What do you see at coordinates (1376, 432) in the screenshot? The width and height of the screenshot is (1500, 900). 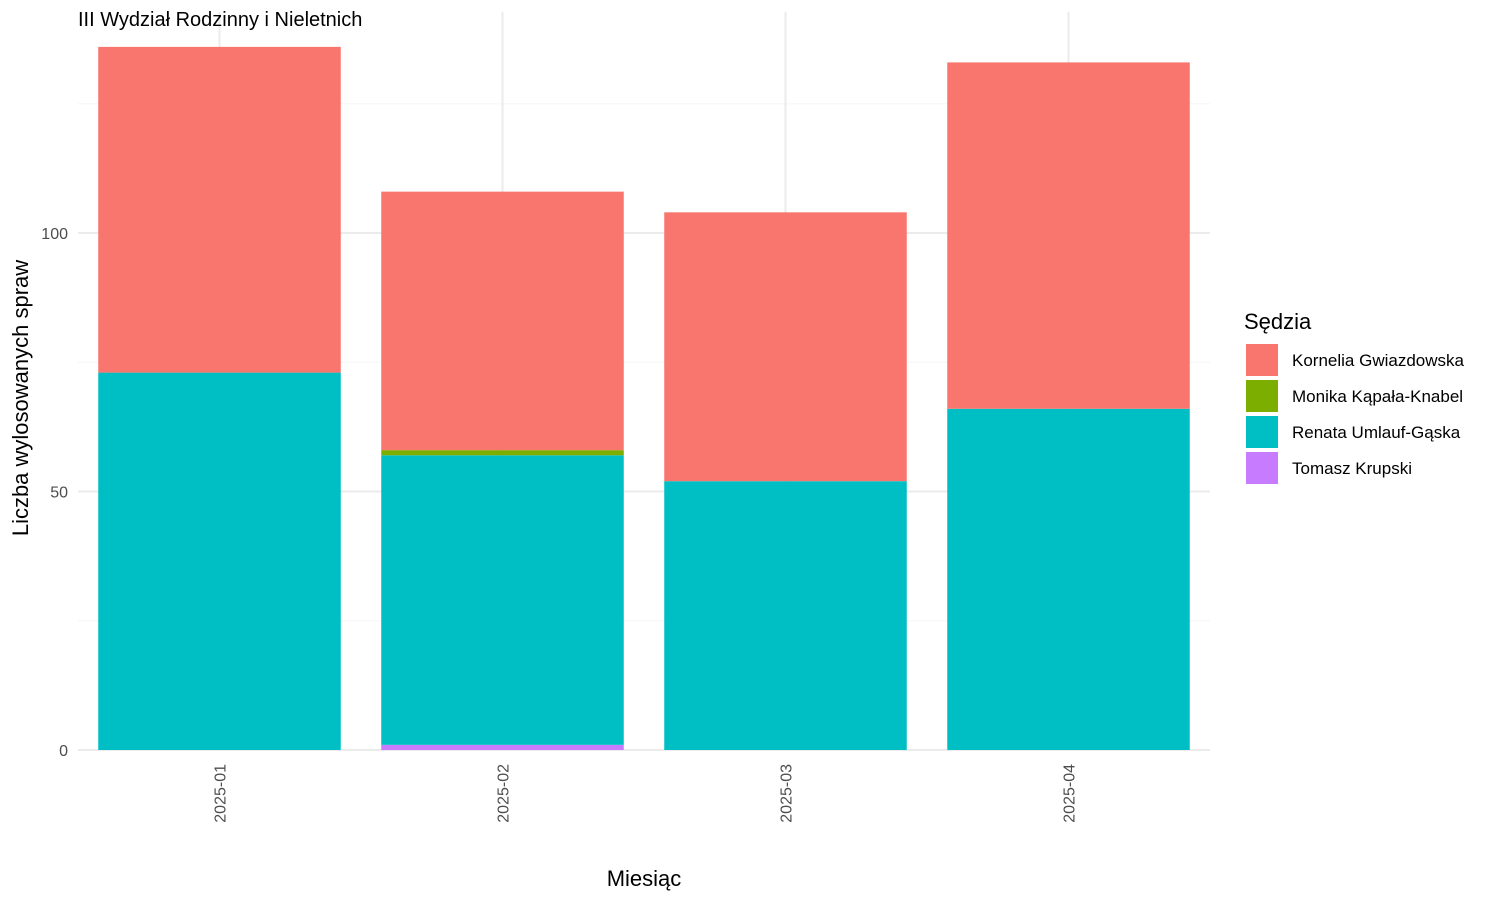 I see `legend-label: Renata Umlauf-Gąska` at bounding box center [1376, 432].